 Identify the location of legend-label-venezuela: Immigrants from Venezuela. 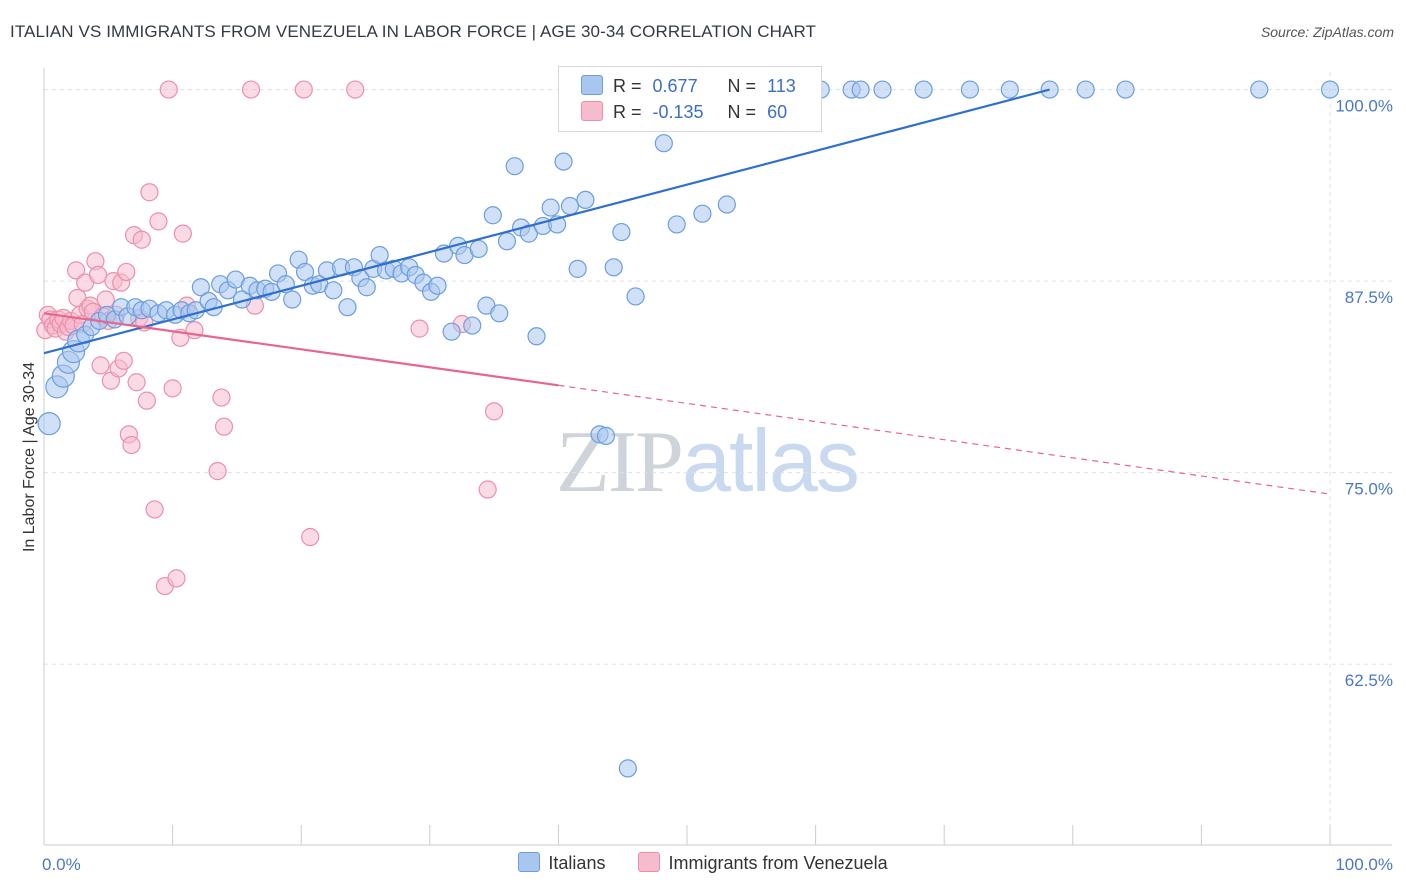
(778, 863).